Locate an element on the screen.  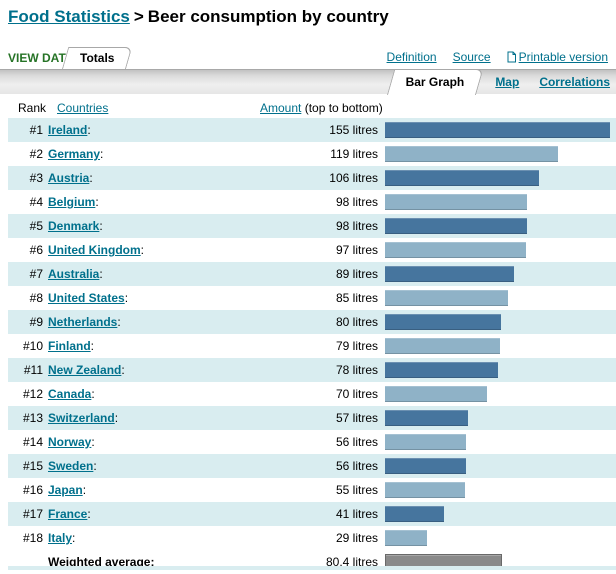
country-link: Ireland is located at coordinates (68, 130).